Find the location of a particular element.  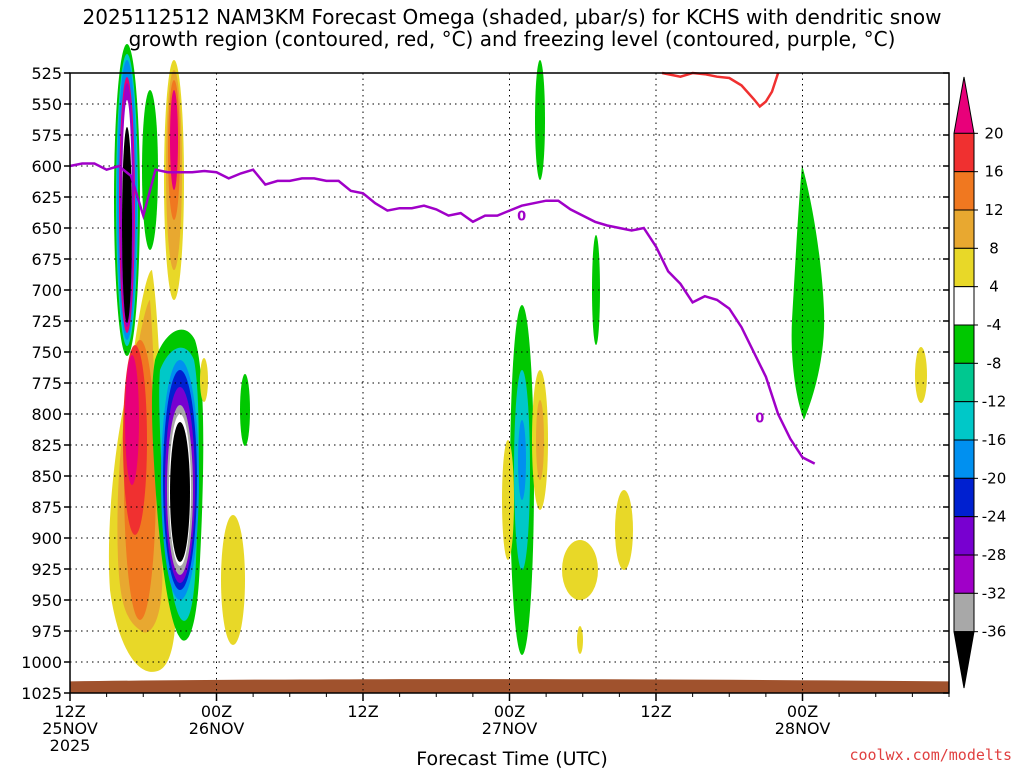

colorbar-label: 8 is located at coordinates (994, 248).